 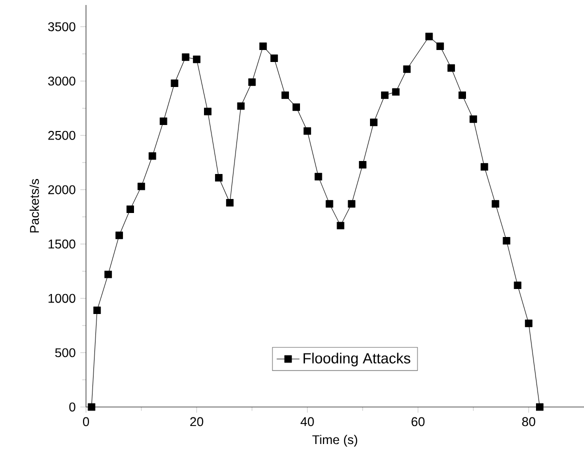 What do you see at coordinates (65, 353) in the screenshot?
I see `y-tick-label: 500` at bounding box center [65, 353].